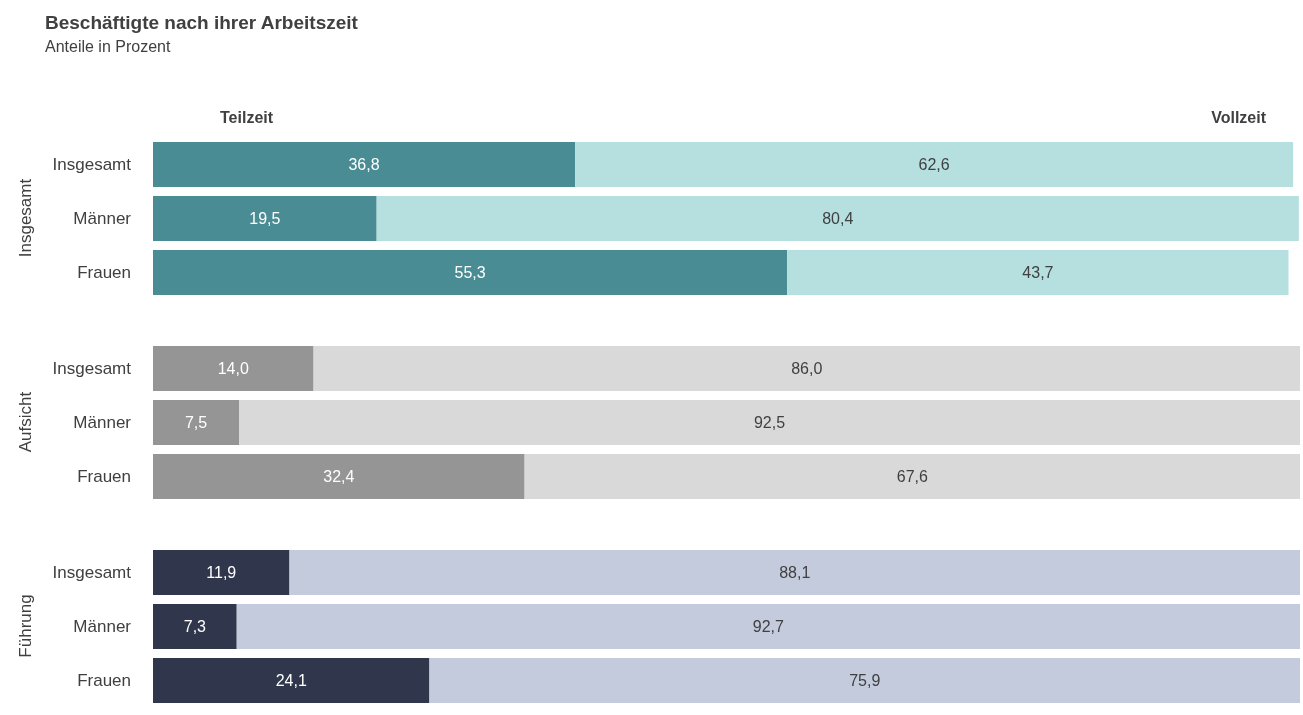 The height and width of the screenshot is (715, 1303). I want to click on data-label: 32,4, so click(339, 476).